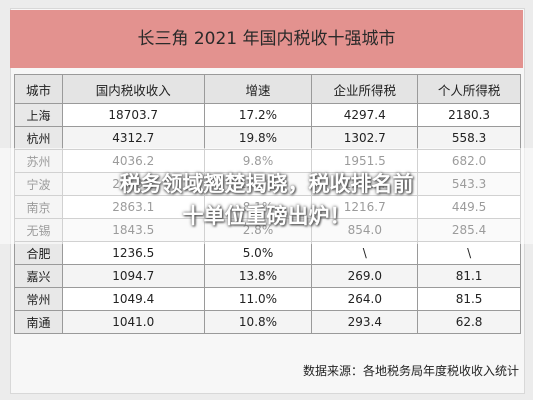 The image size is (533, 400). I want to click on source-note: 数据来源：各地税务局年度税收收入统计, so click(410, 371).